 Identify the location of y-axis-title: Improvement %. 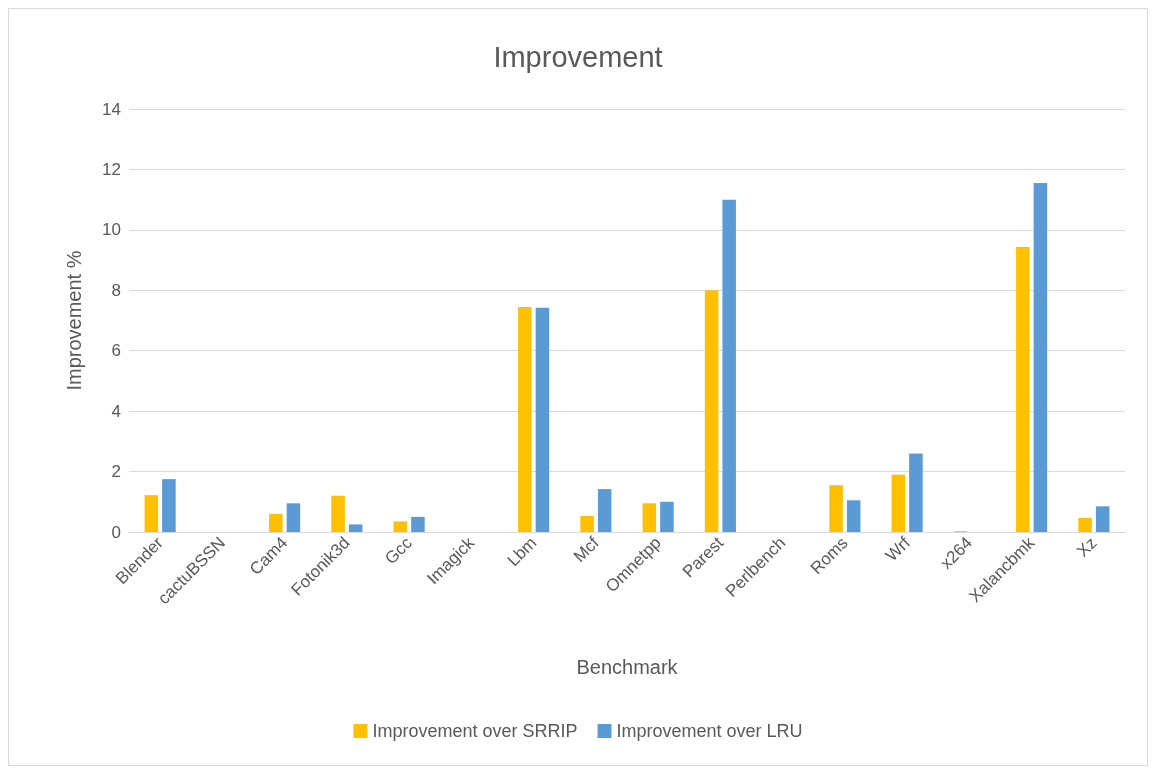
(74, 320).